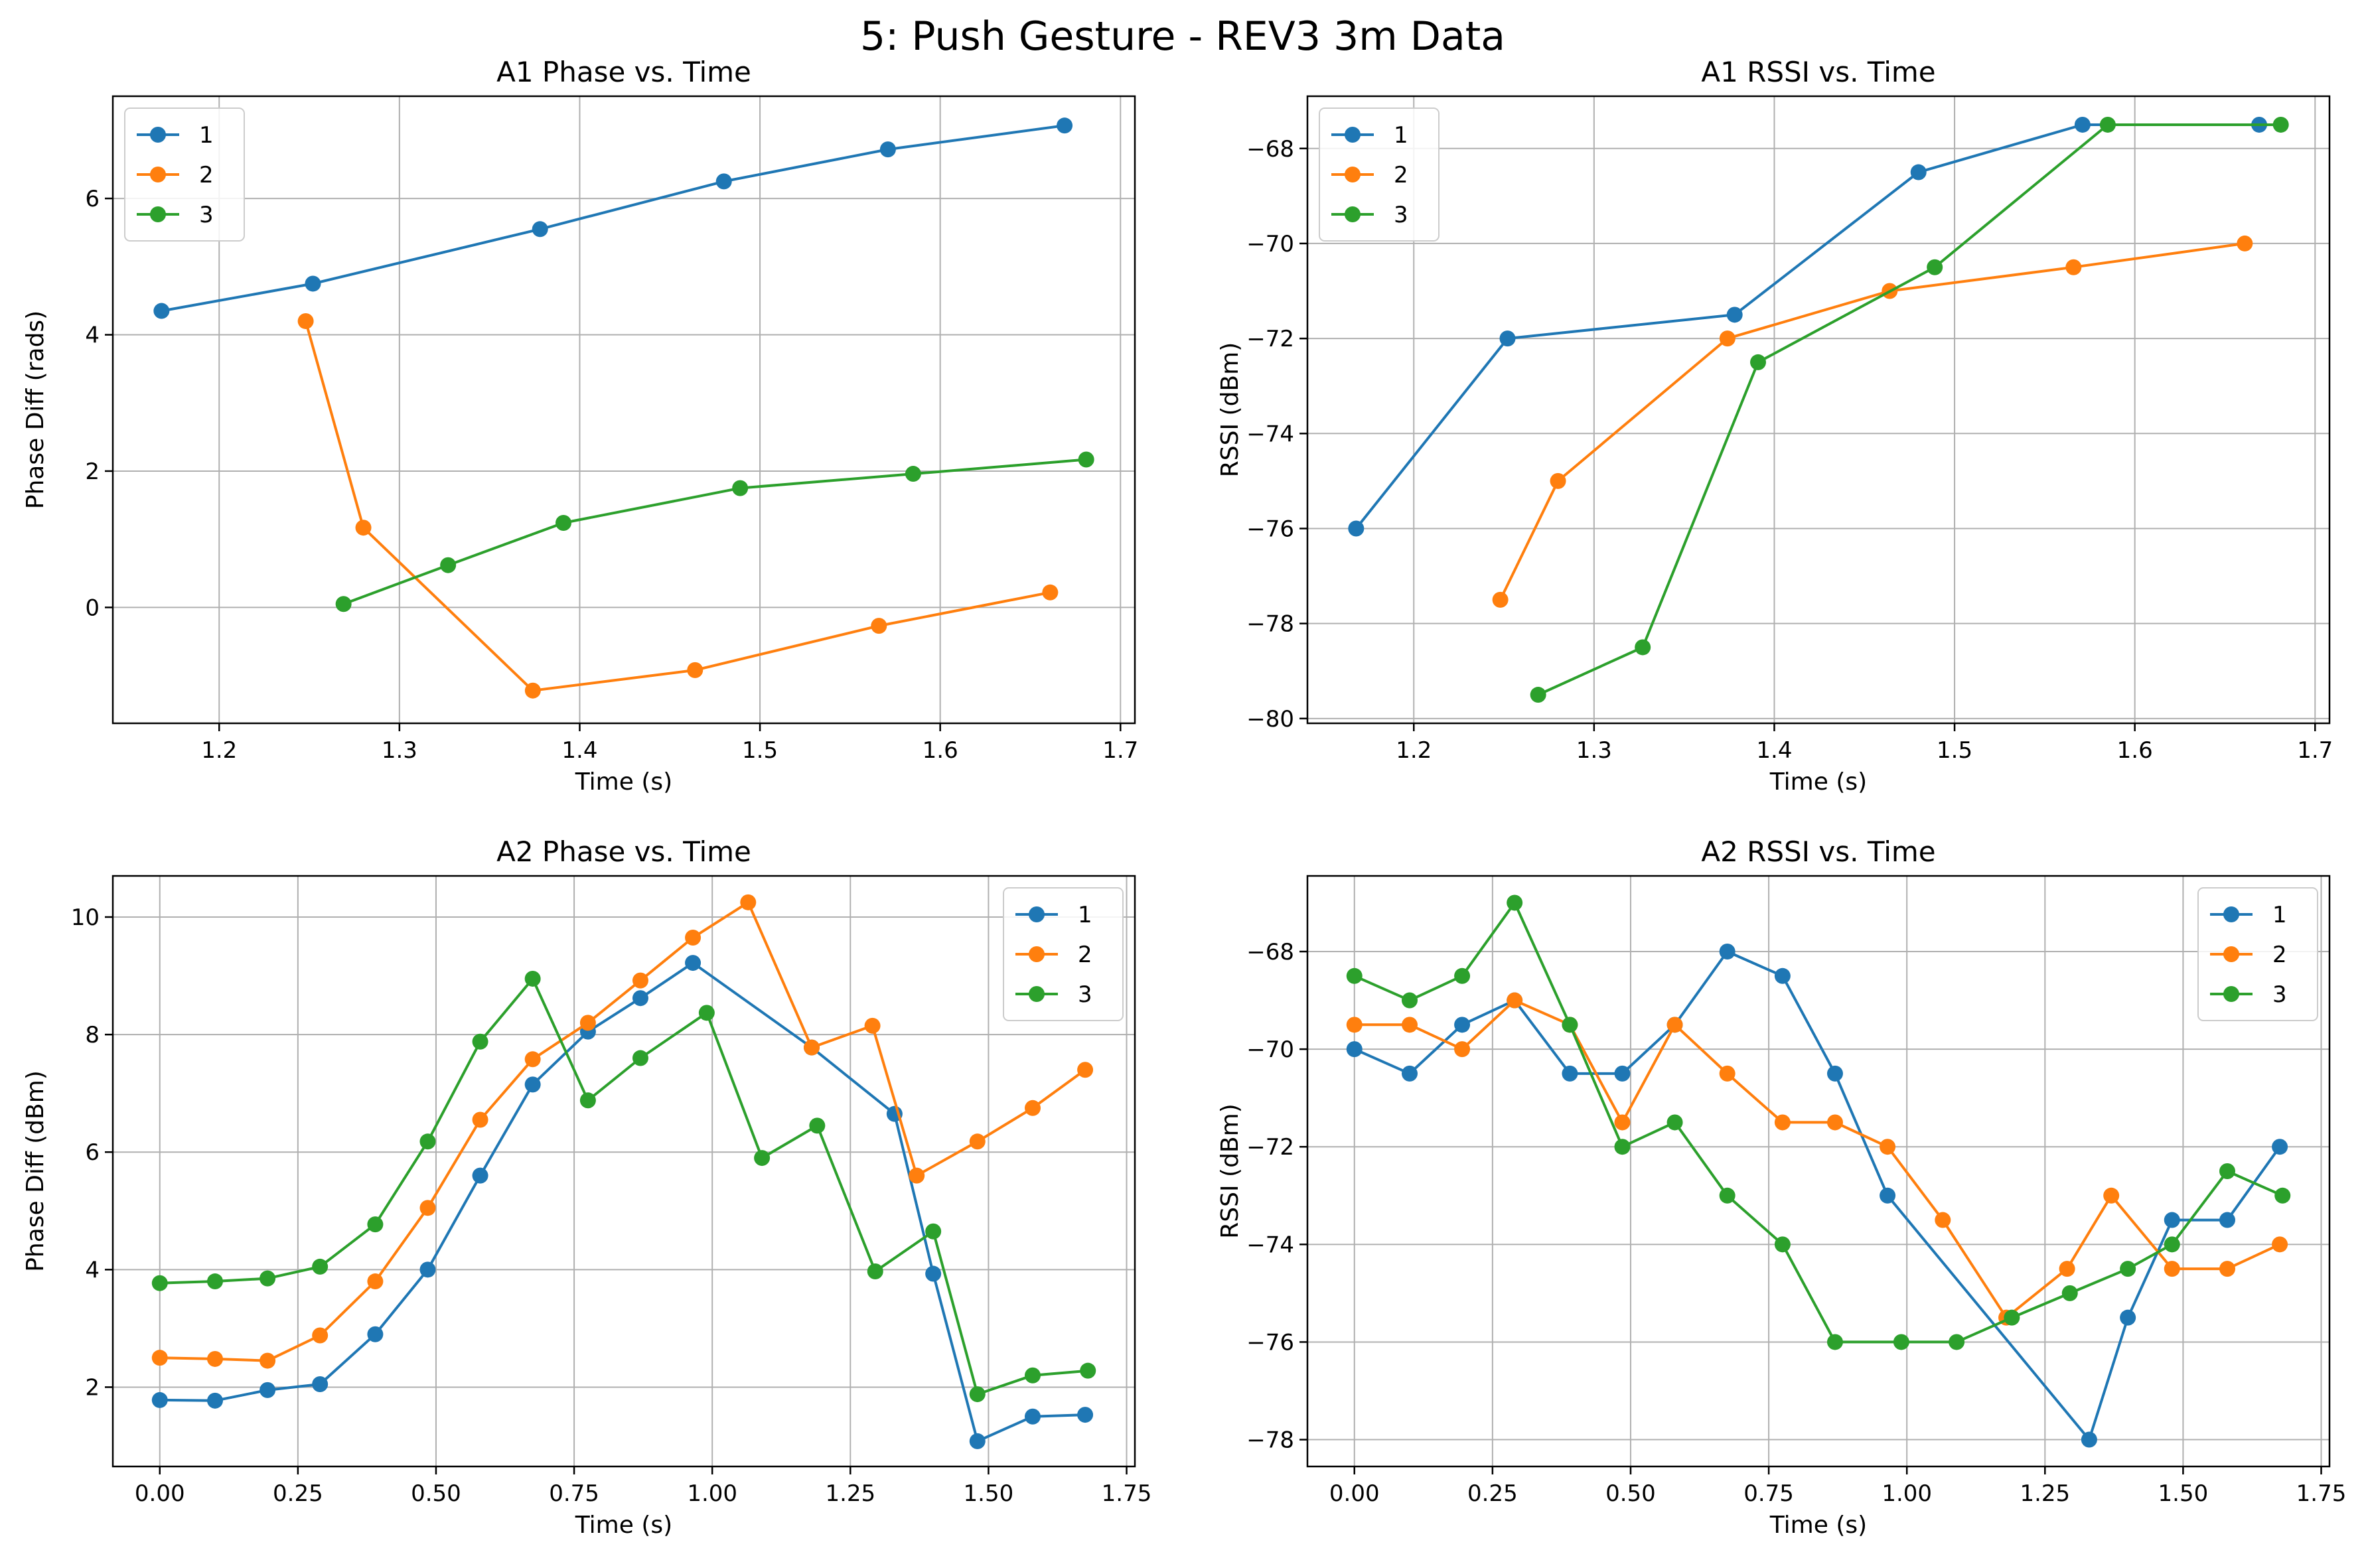 The width and height of the screenshot is (2366, 1568). Describe the element at coordinates (1230, 409) in the screenshot. I see `y-axis-label: RSSI (dBm)` at that location.